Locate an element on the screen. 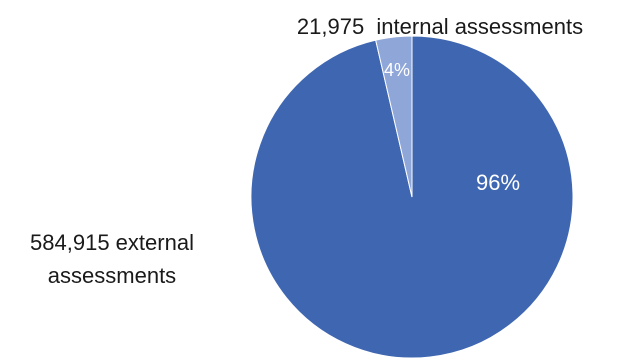  slice-percent-label-internal: 4% is located at coordinates (397, 70).